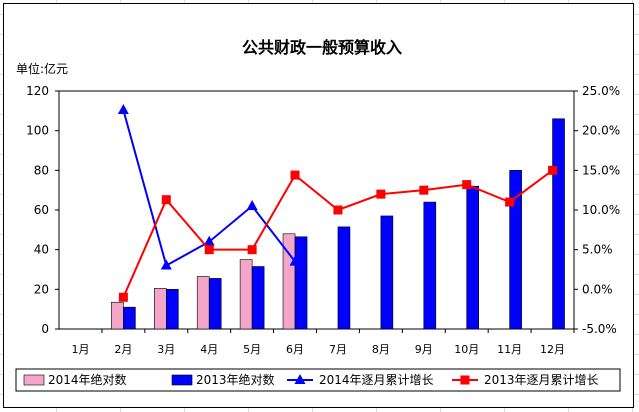  Describe the element at coordinates (80, 349) in the screenshot. I see `x-axis-tick-label: 1月` at that location.